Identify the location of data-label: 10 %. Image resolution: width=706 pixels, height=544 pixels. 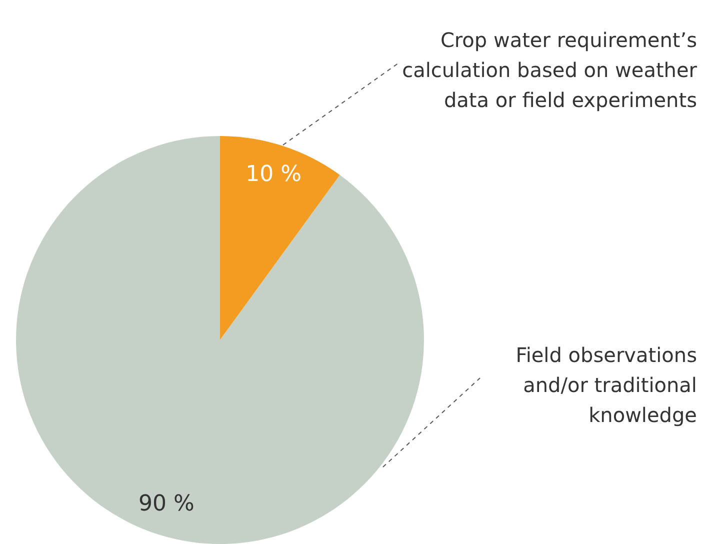
(274, 174).